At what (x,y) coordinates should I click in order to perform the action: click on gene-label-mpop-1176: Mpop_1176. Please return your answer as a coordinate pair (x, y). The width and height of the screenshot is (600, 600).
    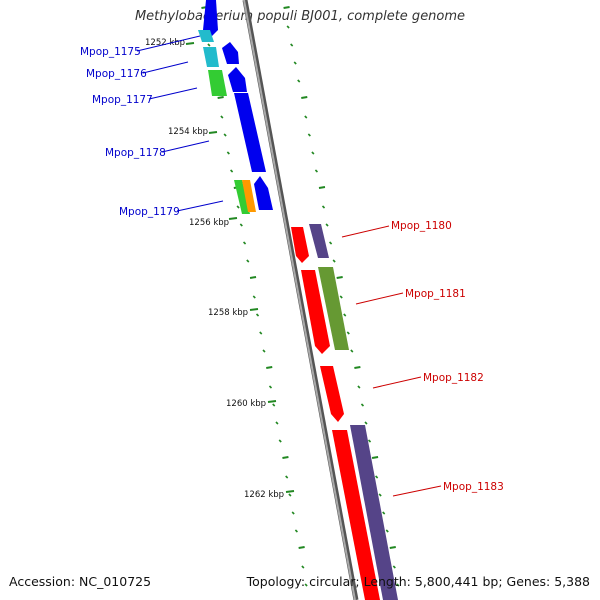
    Looking at the image, I should click on (116, 74).